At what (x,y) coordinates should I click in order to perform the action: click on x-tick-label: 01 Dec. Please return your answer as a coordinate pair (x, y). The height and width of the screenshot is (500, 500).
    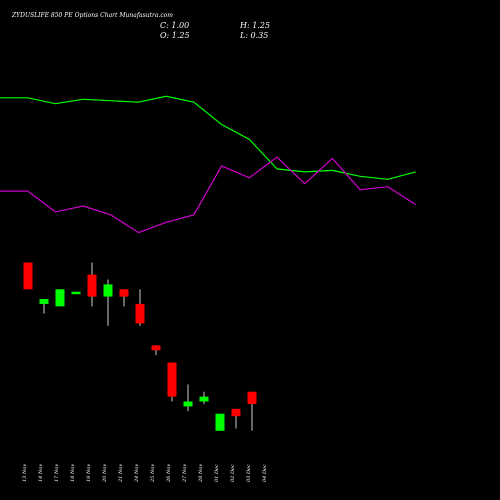
    Looking at the image, I should click on (217, 473).